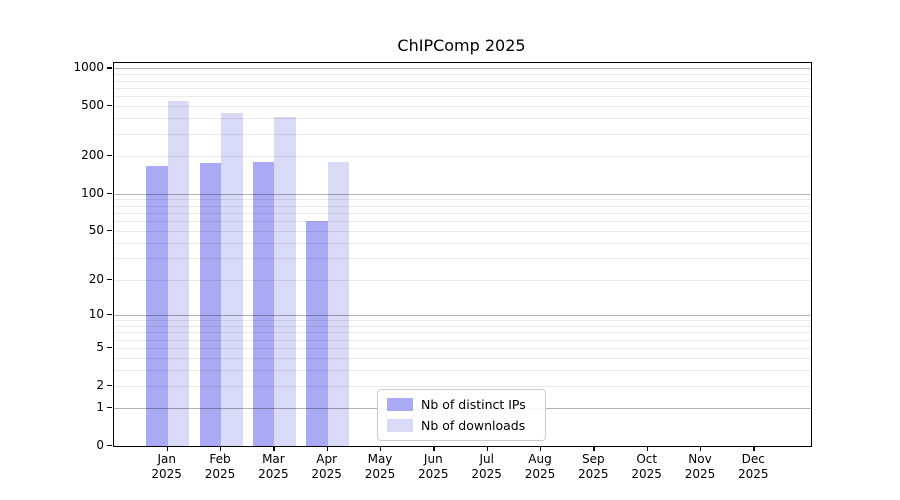  What do you see at coordinates (96, 313) in the screenshot?
I see `y-tick-label: 10` at bounding box center [96, 313].